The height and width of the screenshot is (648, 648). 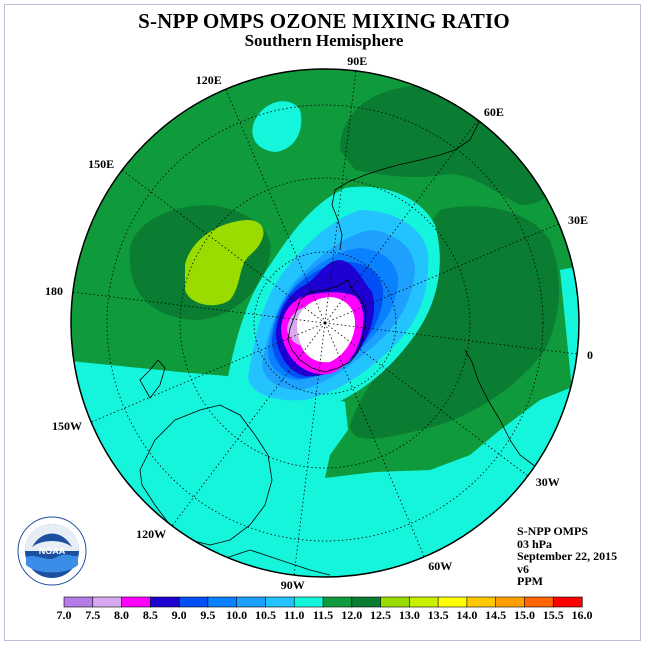 What do you see at coordinates (578, 220) in the screenshot?
I see `lon-label-4: 30E` at bounding box center [578, 220].